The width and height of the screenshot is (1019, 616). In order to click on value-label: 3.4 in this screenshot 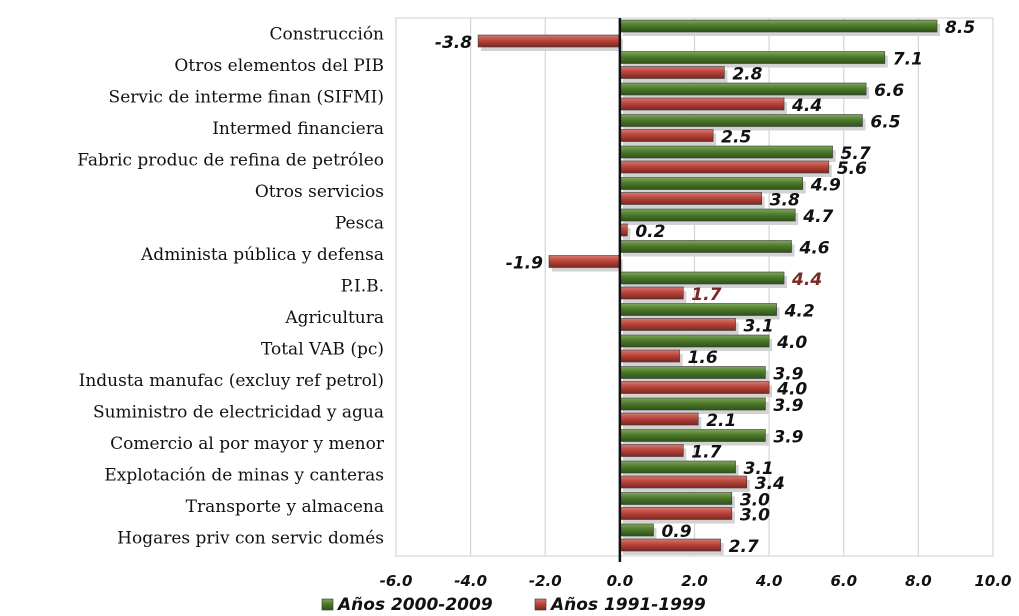, I will do `click(770, 484)`.